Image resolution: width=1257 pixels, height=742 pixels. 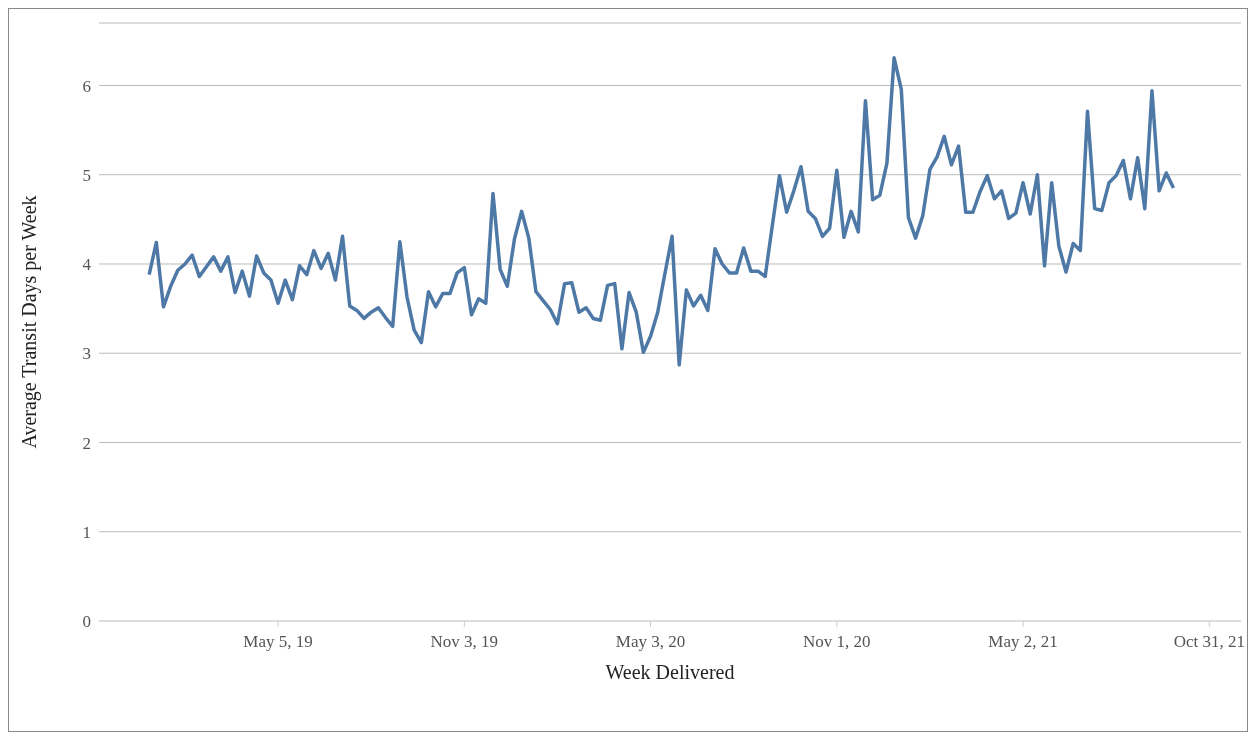 I want to click on x-tick-label: May 2, 21, so click(x=1023, y=642).